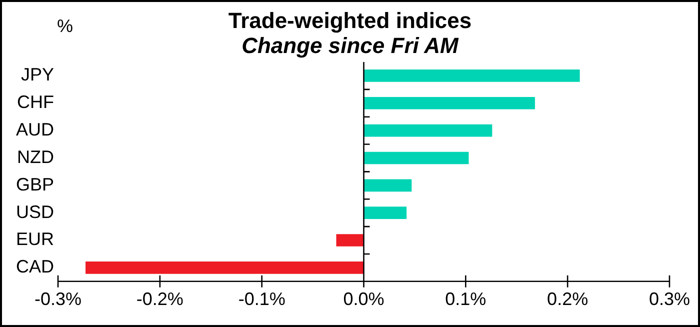 This screenshot has height=327, width=700. I want to click on x-tick-label: -0.2%, so click(160, 299).